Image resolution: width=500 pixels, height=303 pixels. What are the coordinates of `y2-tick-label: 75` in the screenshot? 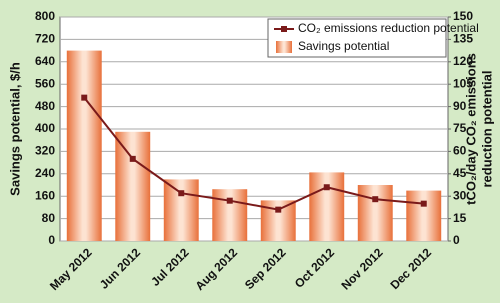 It's located at (460, 128).